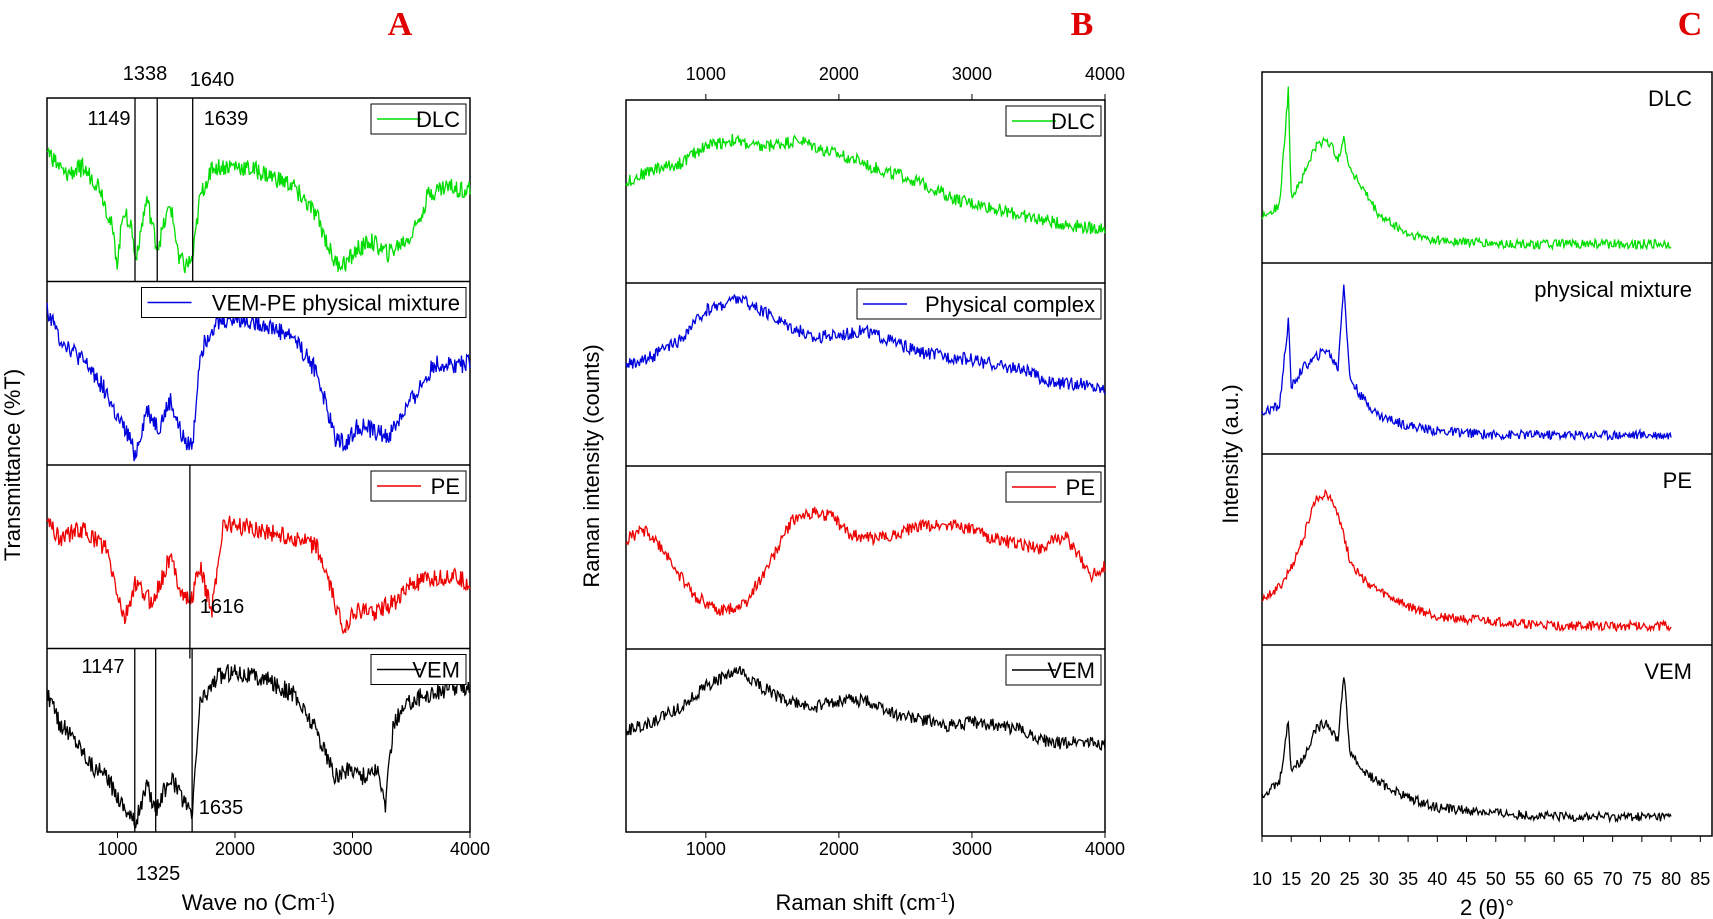  What do you see at coordinates (1583, 879) in the screenshot?
I see `x-tick-label: 65` at bounding box center [1583, 879].